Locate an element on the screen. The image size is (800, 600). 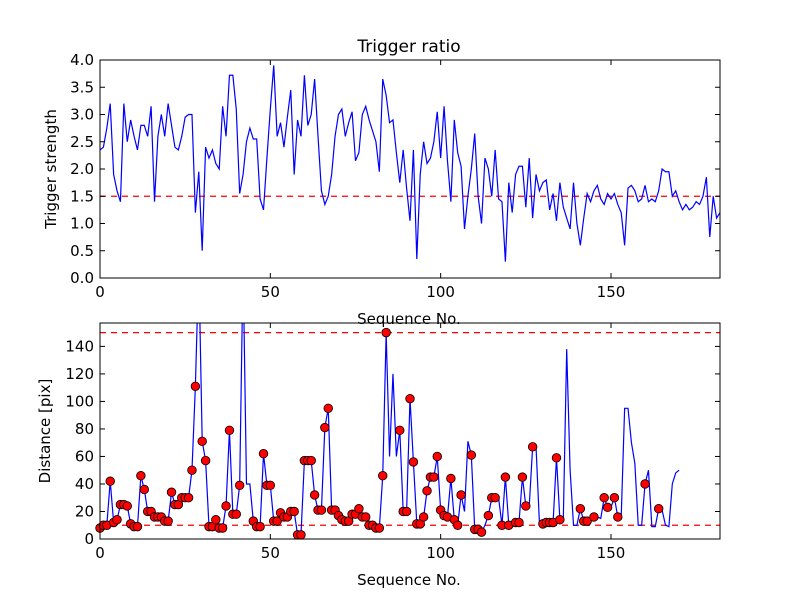
y-tick-label: 1.0 is located at coordinates (82, 224).